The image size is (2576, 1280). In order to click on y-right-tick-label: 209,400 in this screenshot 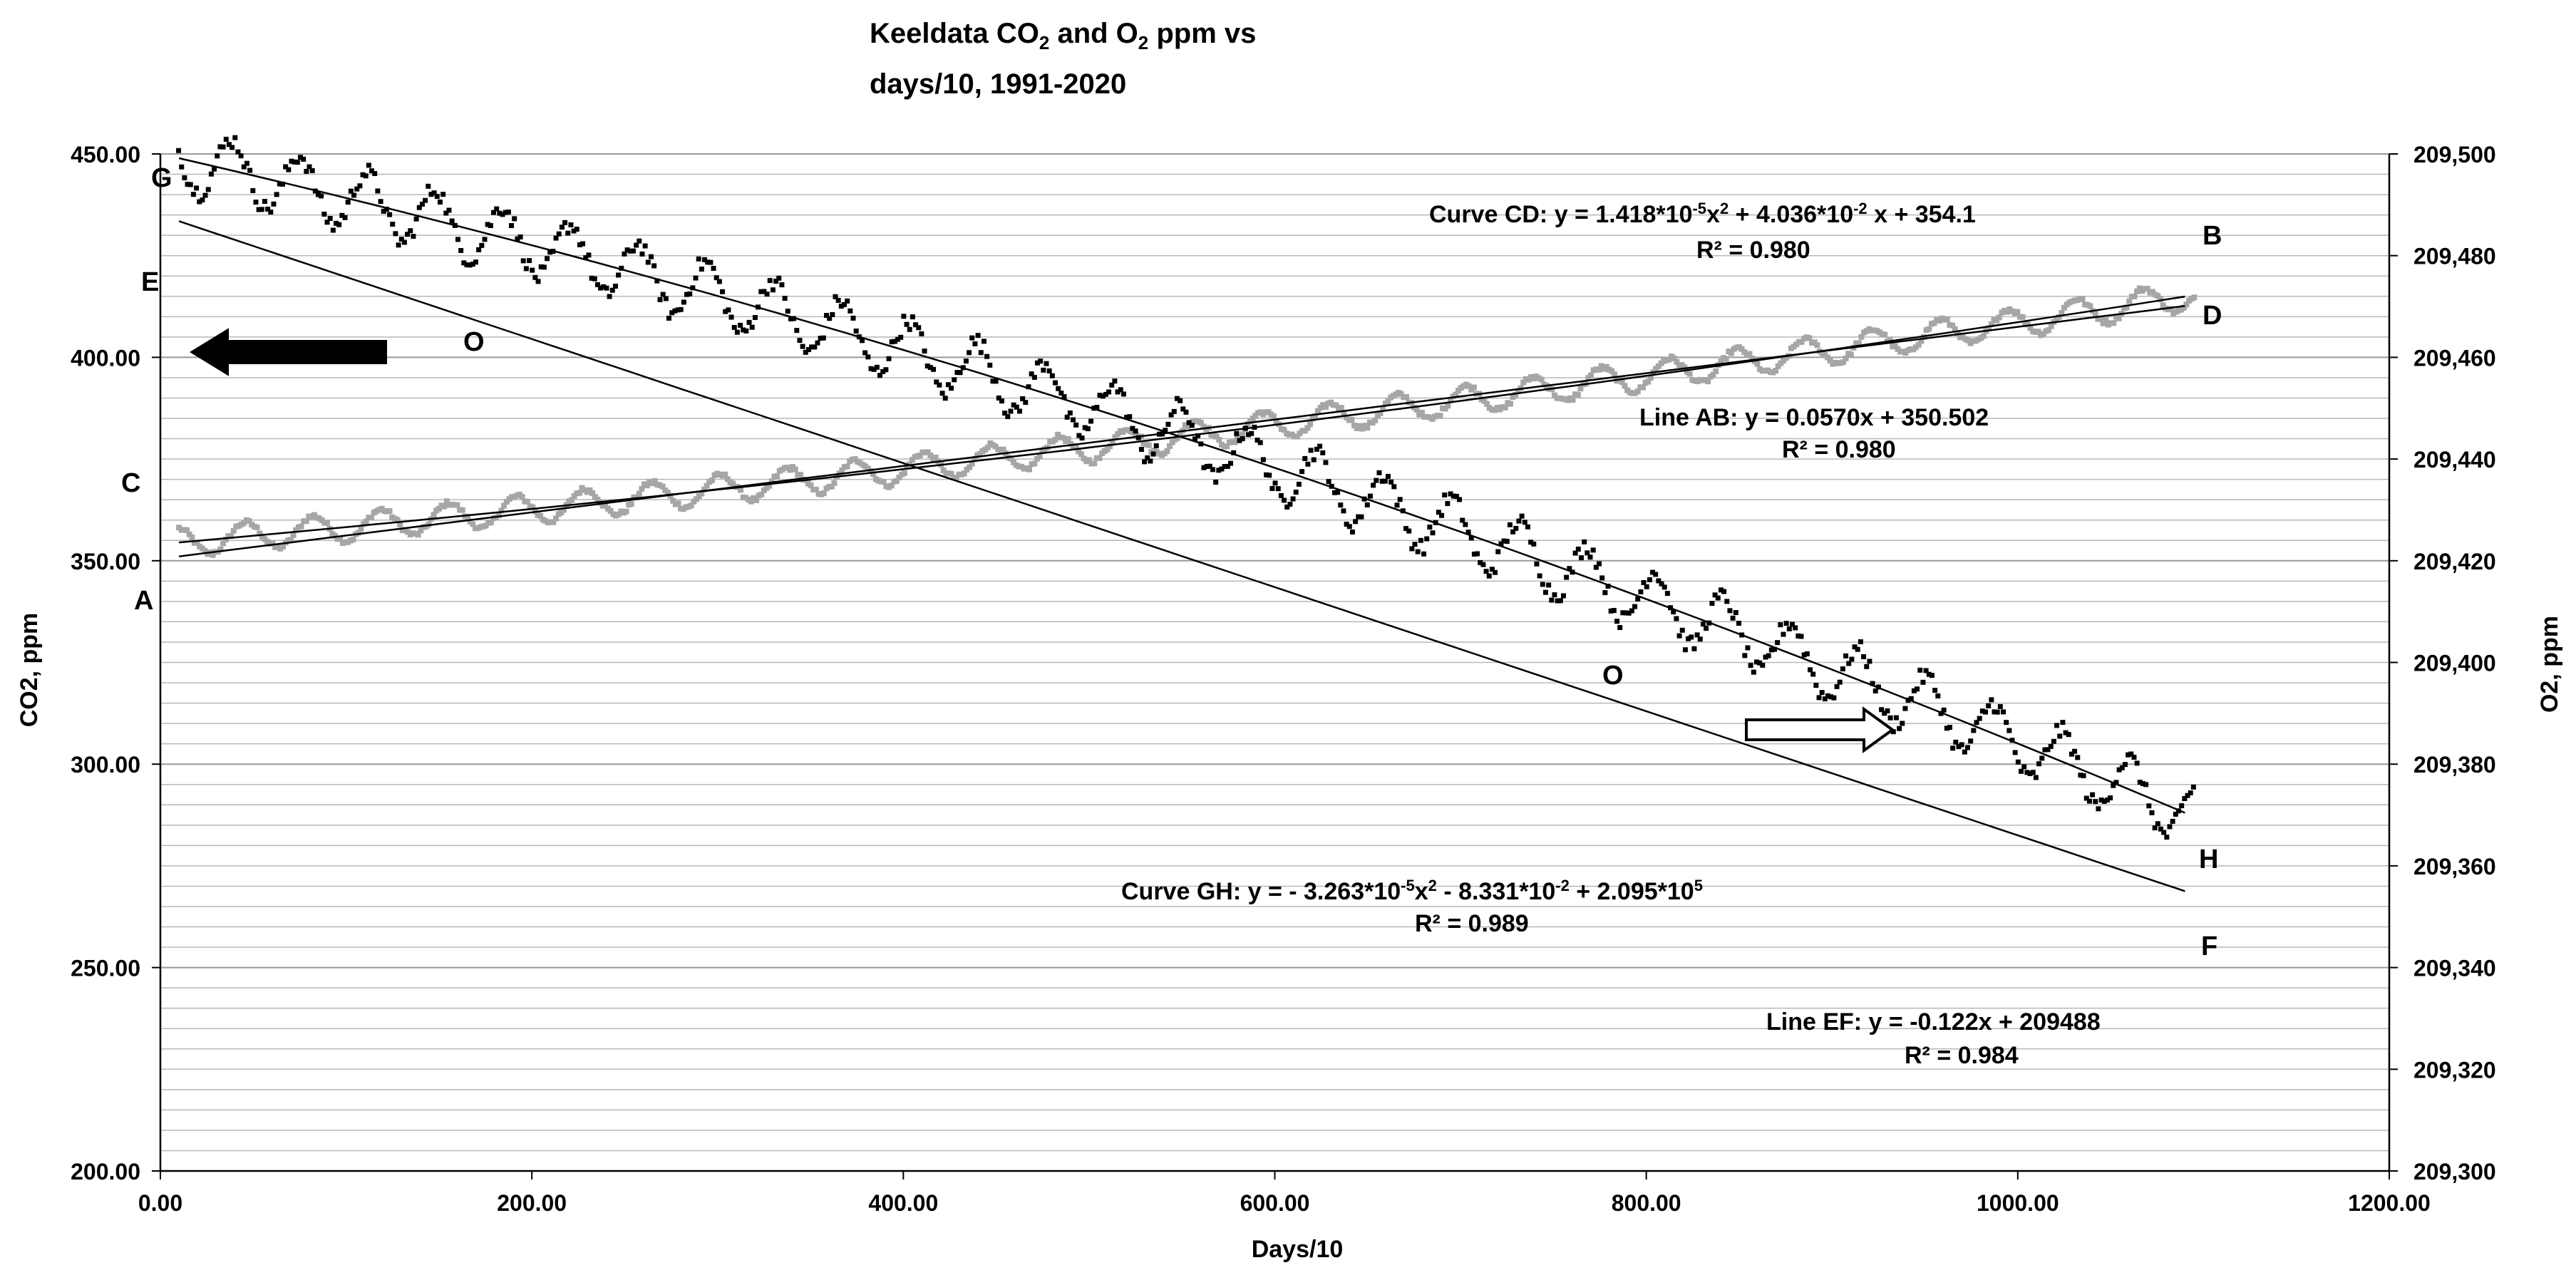, I will do `click(2454, 663)`.